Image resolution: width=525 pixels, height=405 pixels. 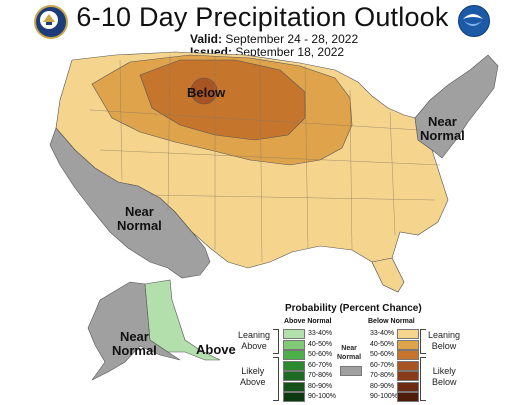 What do you see at coordinates (308, 321) in the screenshot?
I see `legend-above-header: Above Normal` at bounding box center [308, 321].